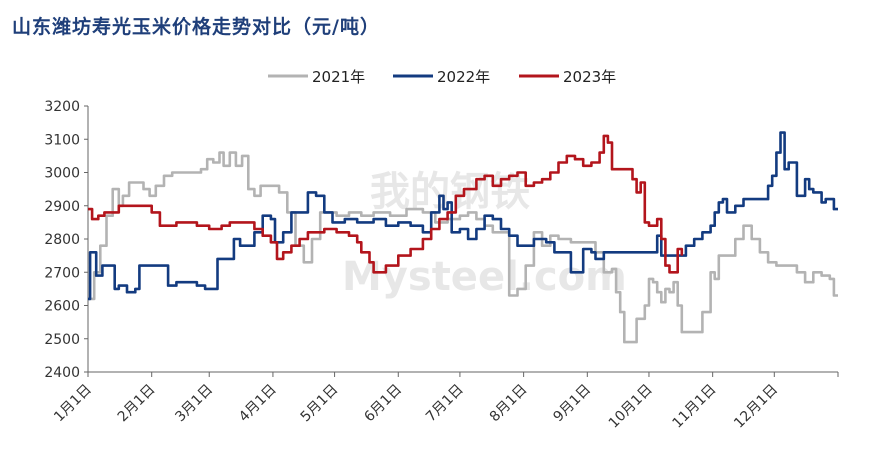  I want to click on y-tick-label: 3000, so click(62, 174).